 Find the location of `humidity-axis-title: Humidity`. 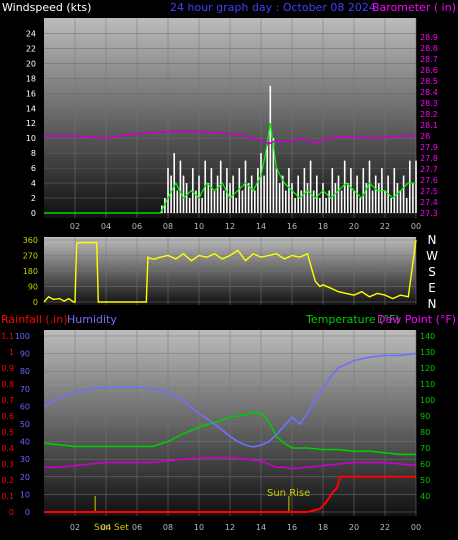

humidity-axis-title: Humidity is located at coordinates (92, 319).